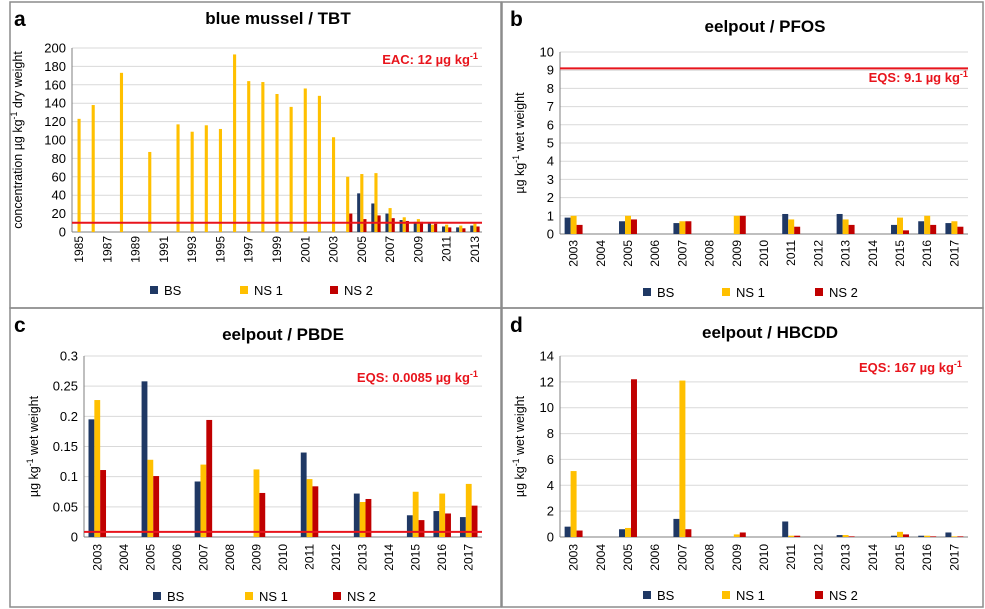 The image size is (985, 609). I want to click on legend-label: BS, so click(176, 596).